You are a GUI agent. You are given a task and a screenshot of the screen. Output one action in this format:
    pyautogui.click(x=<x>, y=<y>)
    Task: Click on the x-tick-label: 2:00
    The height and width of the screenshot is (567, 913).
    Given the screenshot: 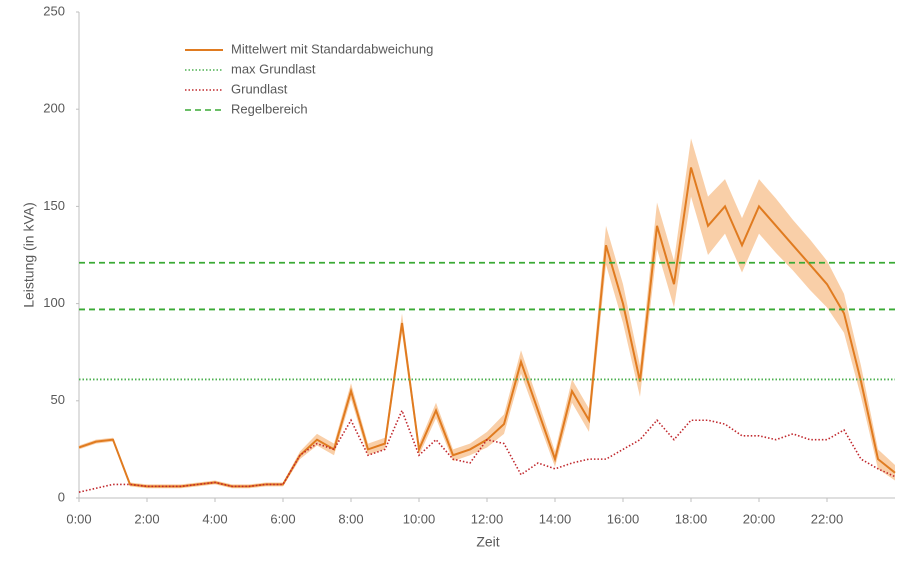 What is the action you would take?
    pyautogui.click(x=146, y=518)
    